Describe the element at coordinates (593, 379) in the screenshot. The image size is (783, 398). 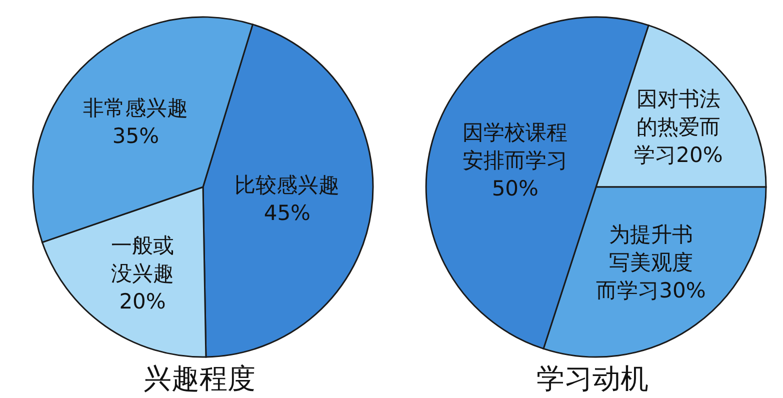
I see `text: 学习动机` at that location.